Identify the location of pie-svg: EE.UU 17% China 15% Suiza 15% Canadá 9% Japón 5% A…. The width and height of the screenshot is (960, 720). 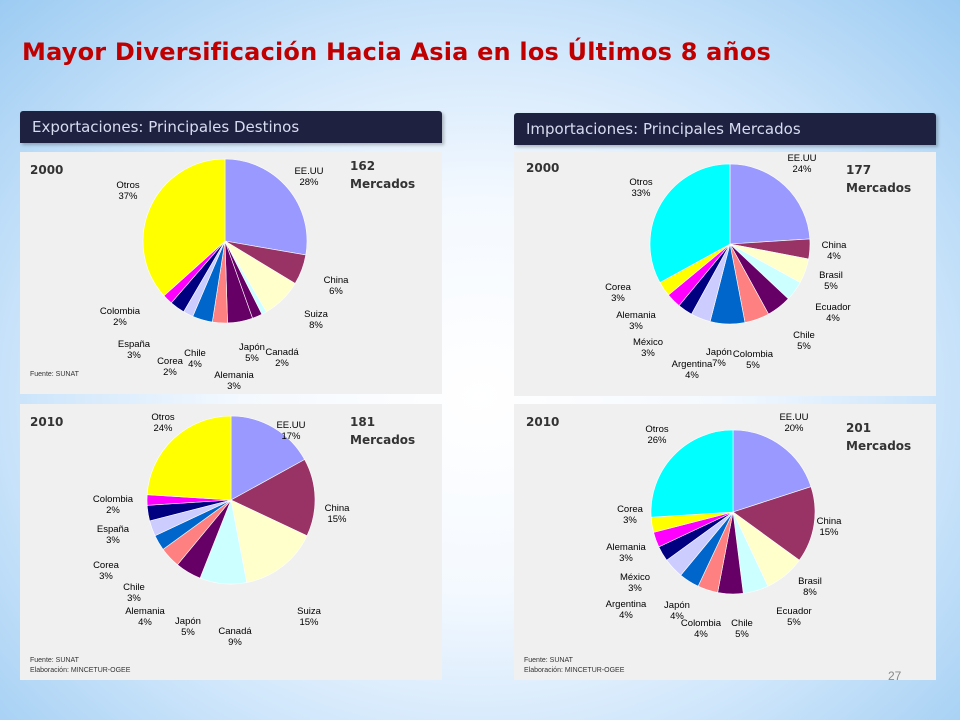
(222, 543).